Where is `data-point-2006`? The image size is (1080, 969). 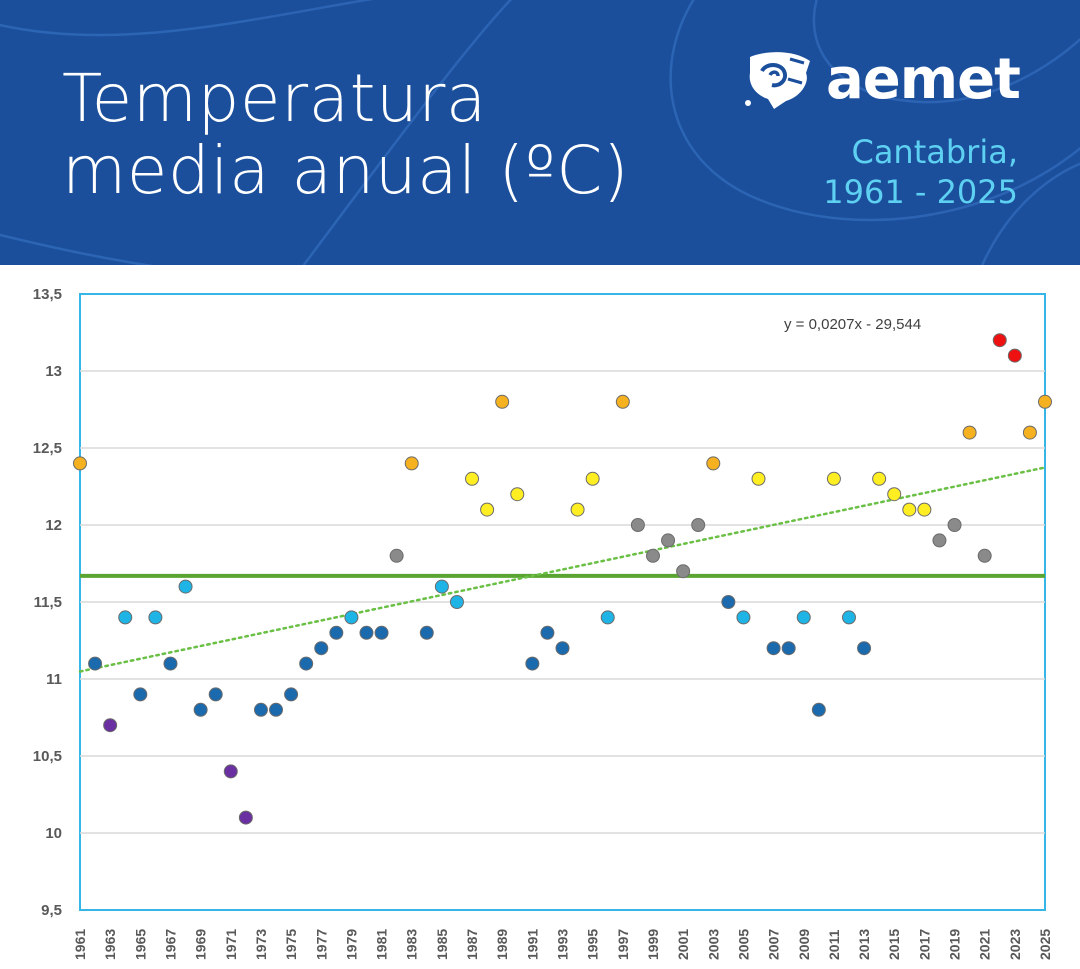 data-point-2006 is located at coordinates (758, 478).